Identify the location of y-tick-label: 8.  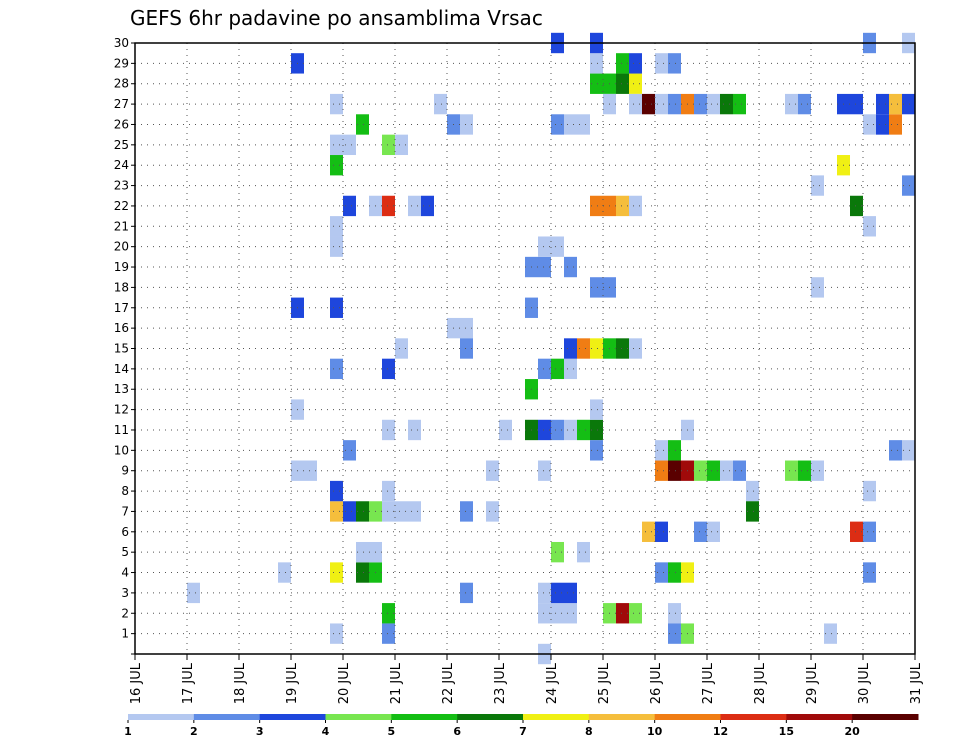
(125, 491).